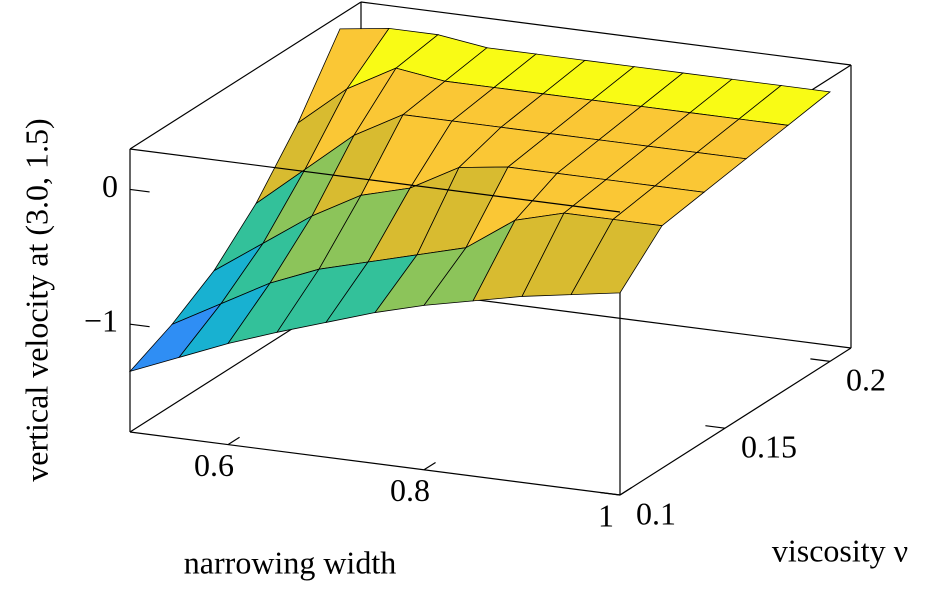 Image resolution: width=946 pixels, height=591 pixels. Describe the element at coordinates (214, 465) in the screenshot. I see `x-tick-label: 0.6` at that location.